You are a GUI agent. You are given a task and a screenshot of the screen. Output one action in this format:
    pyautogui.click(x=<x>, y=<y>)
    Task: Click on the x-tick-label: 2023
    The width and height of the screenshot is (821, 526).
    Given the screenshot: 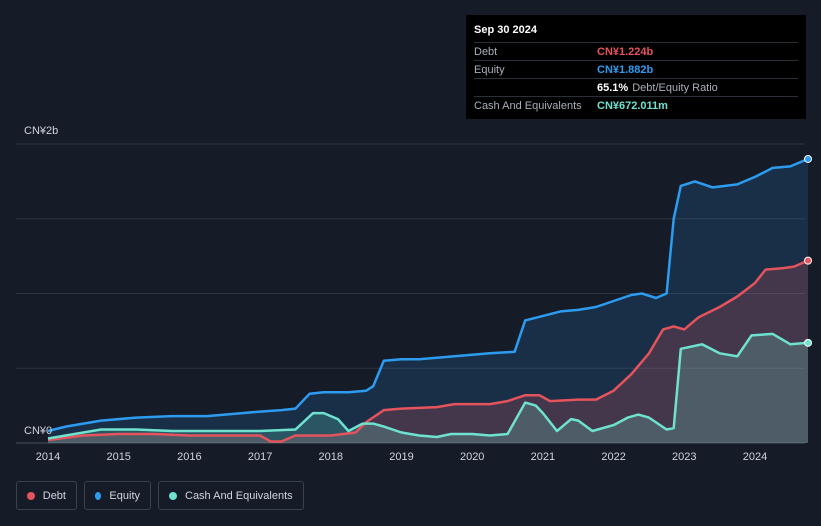 What is the action you would take?
    pyautogui.click(x=684, y=457)
    